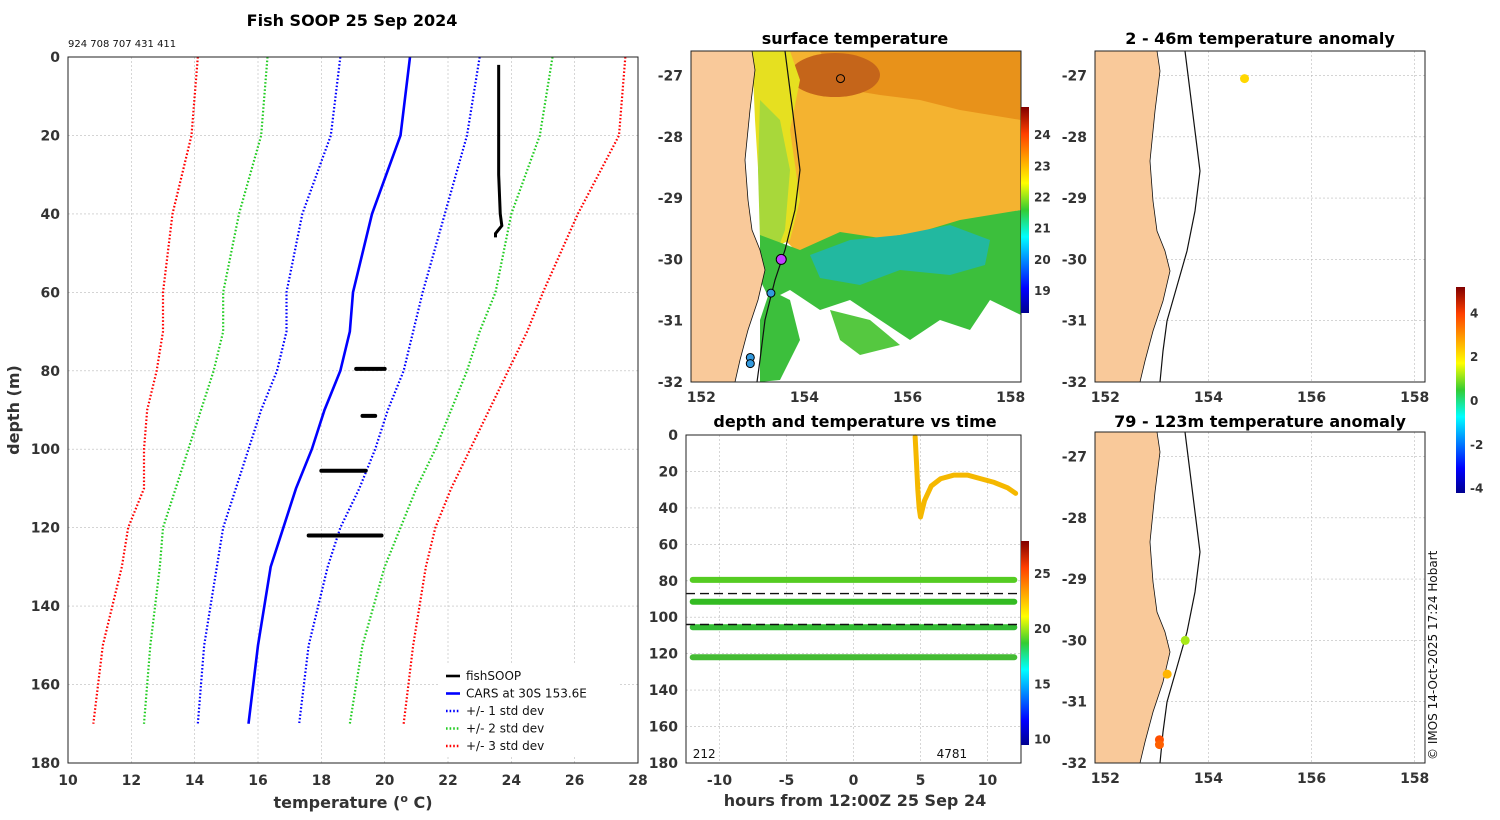 The height and width of the screenshot is (820, 1500). What do you see at coordinates (669, 545) in the screenshot?
I see `ts-ytick: 60` at bounding box center [669, 545].